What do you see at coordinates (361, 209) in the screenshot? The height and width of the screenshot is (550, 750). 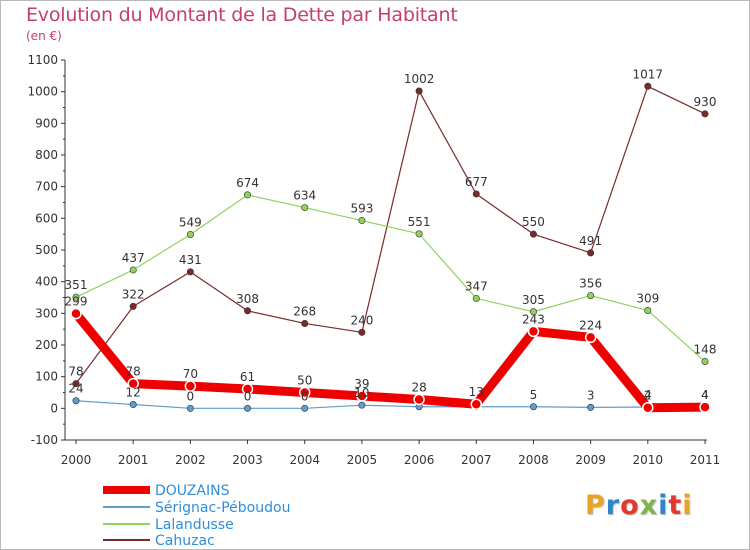 I see `data-label: 593` at bounding box center [361, 209].